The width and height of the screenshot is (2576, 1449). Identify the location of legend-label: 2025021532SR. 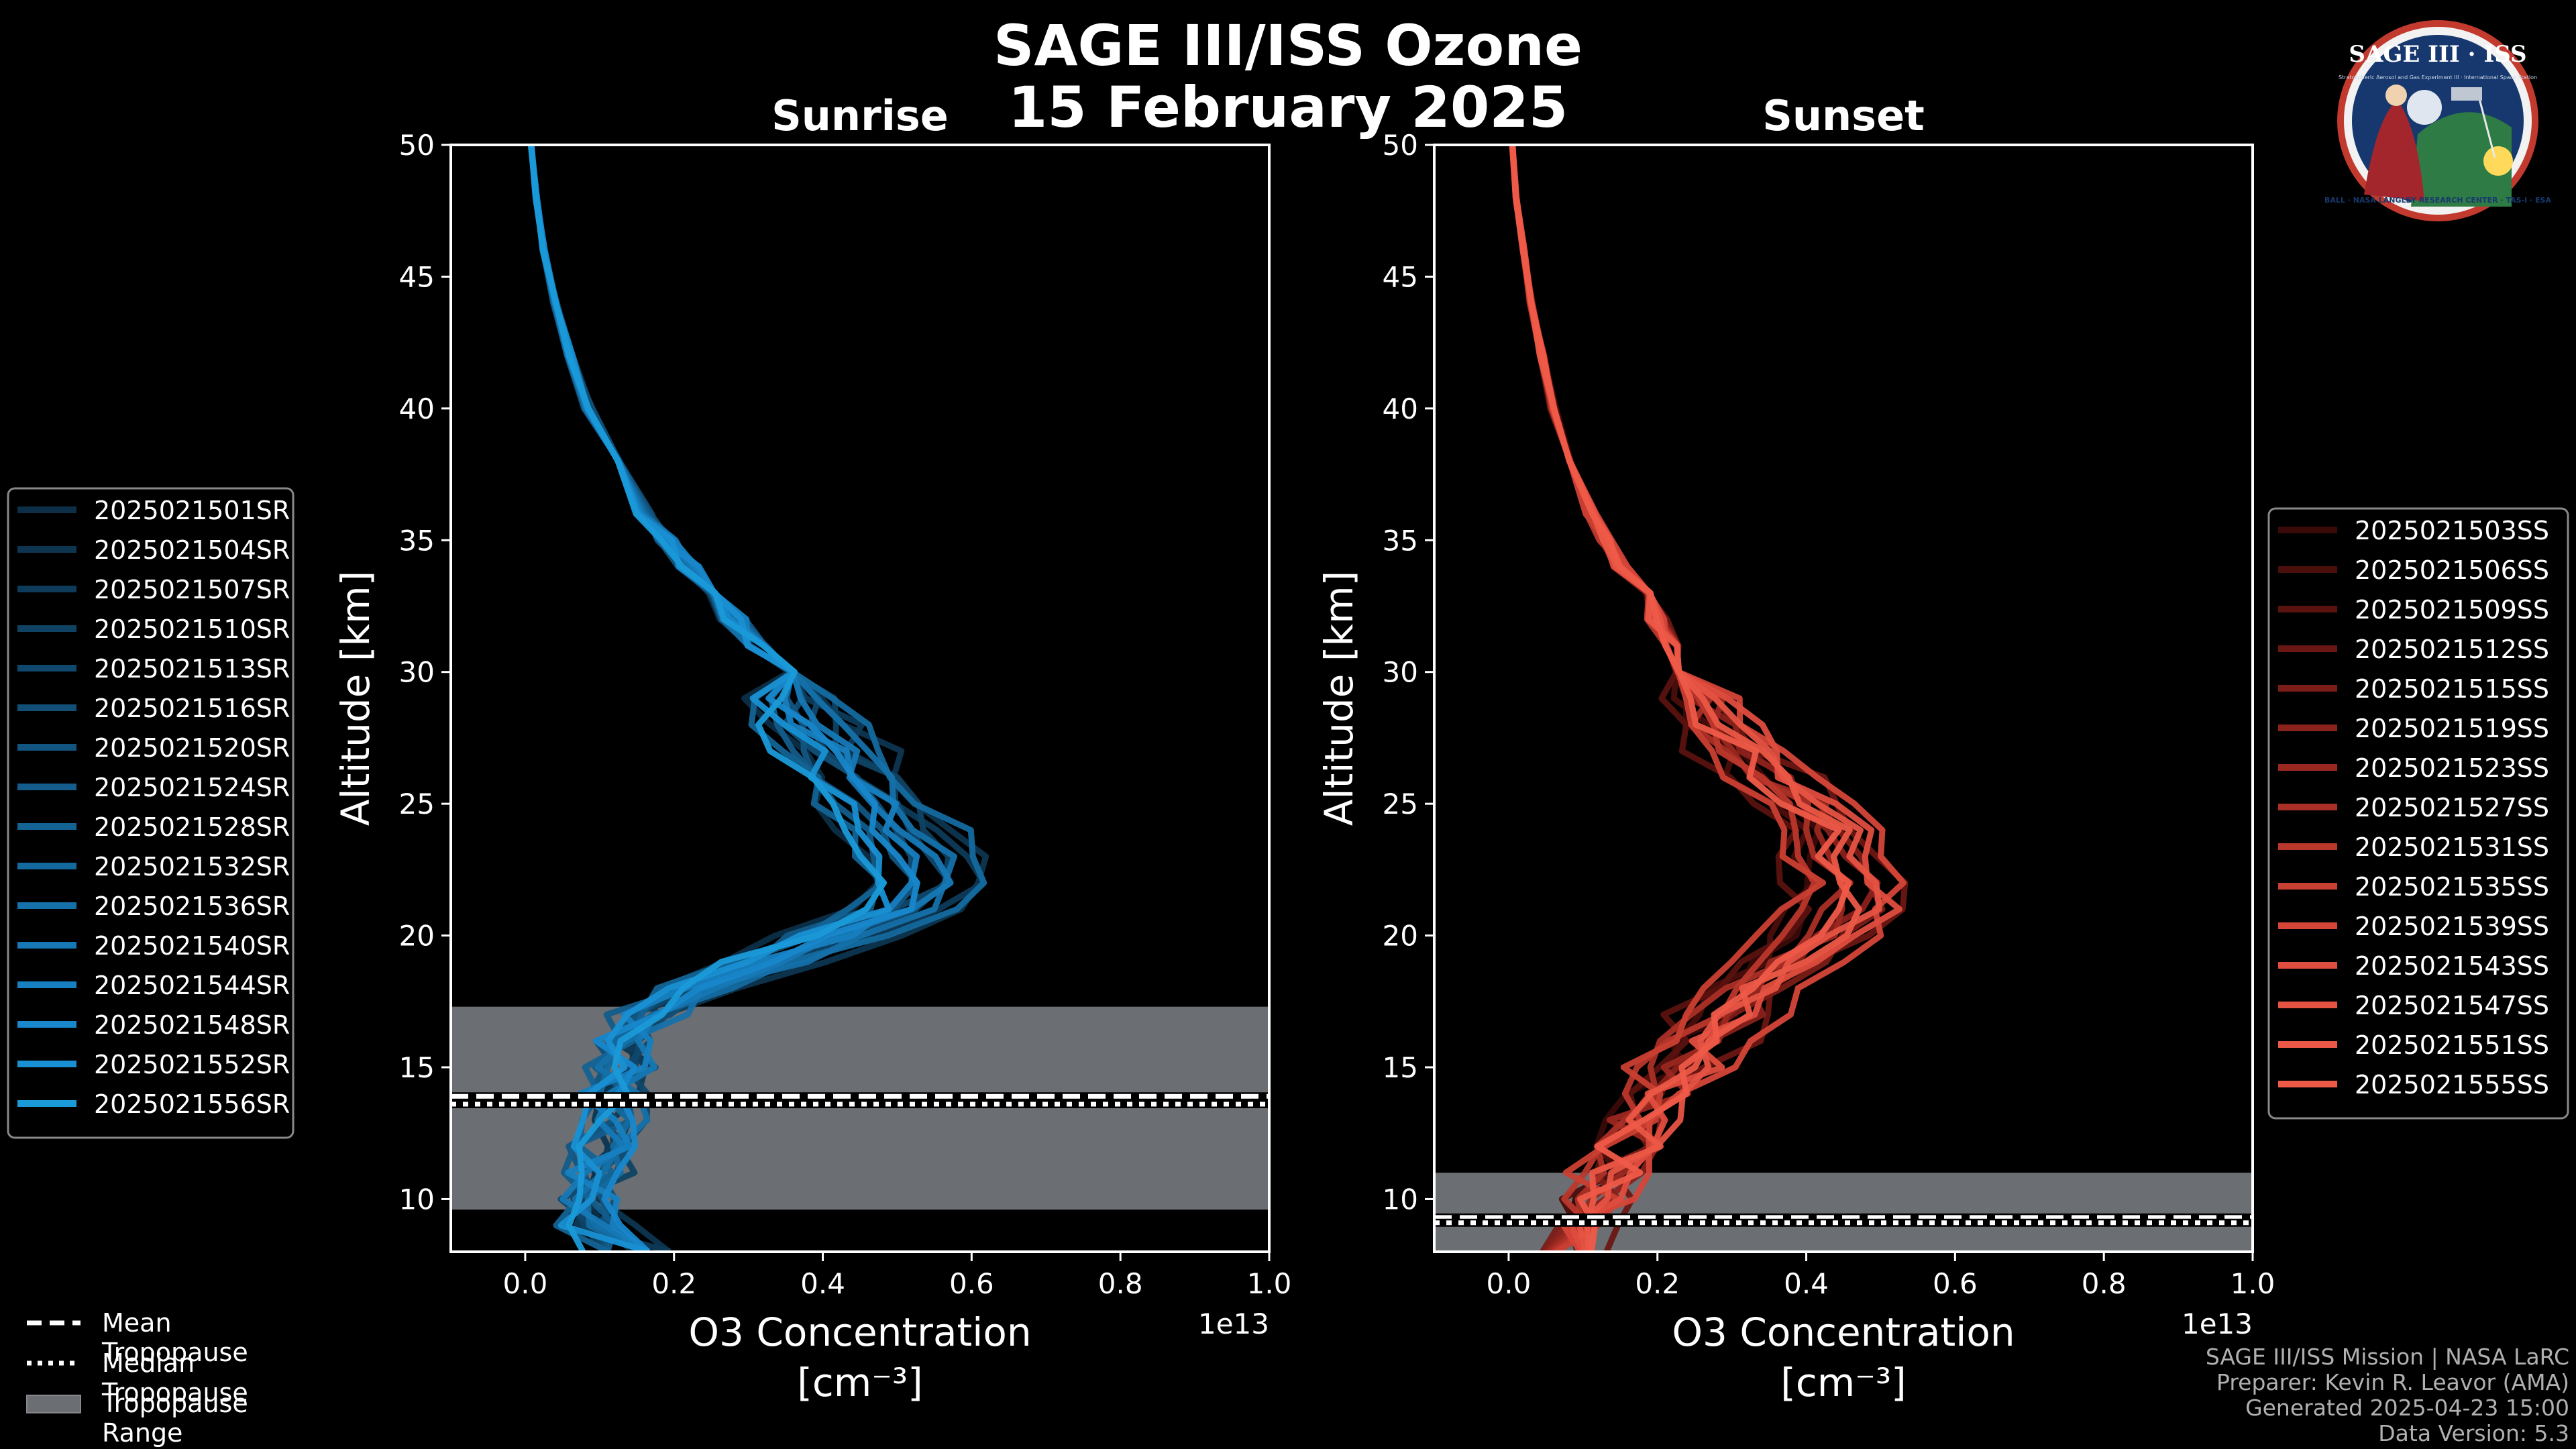
(192, 866).